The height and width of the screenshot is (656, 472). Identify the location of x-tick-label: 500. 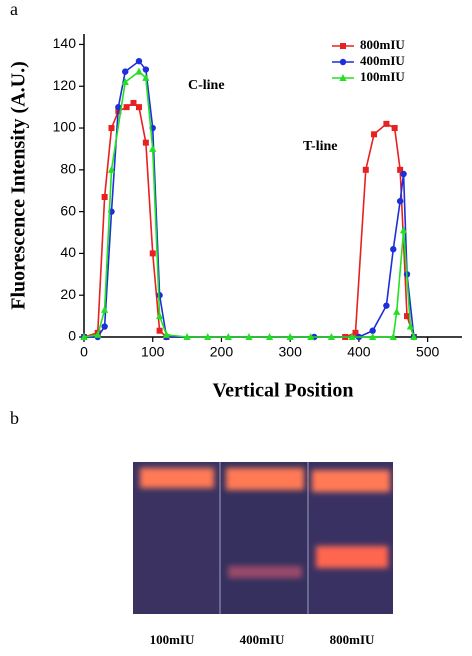
(428, 352).